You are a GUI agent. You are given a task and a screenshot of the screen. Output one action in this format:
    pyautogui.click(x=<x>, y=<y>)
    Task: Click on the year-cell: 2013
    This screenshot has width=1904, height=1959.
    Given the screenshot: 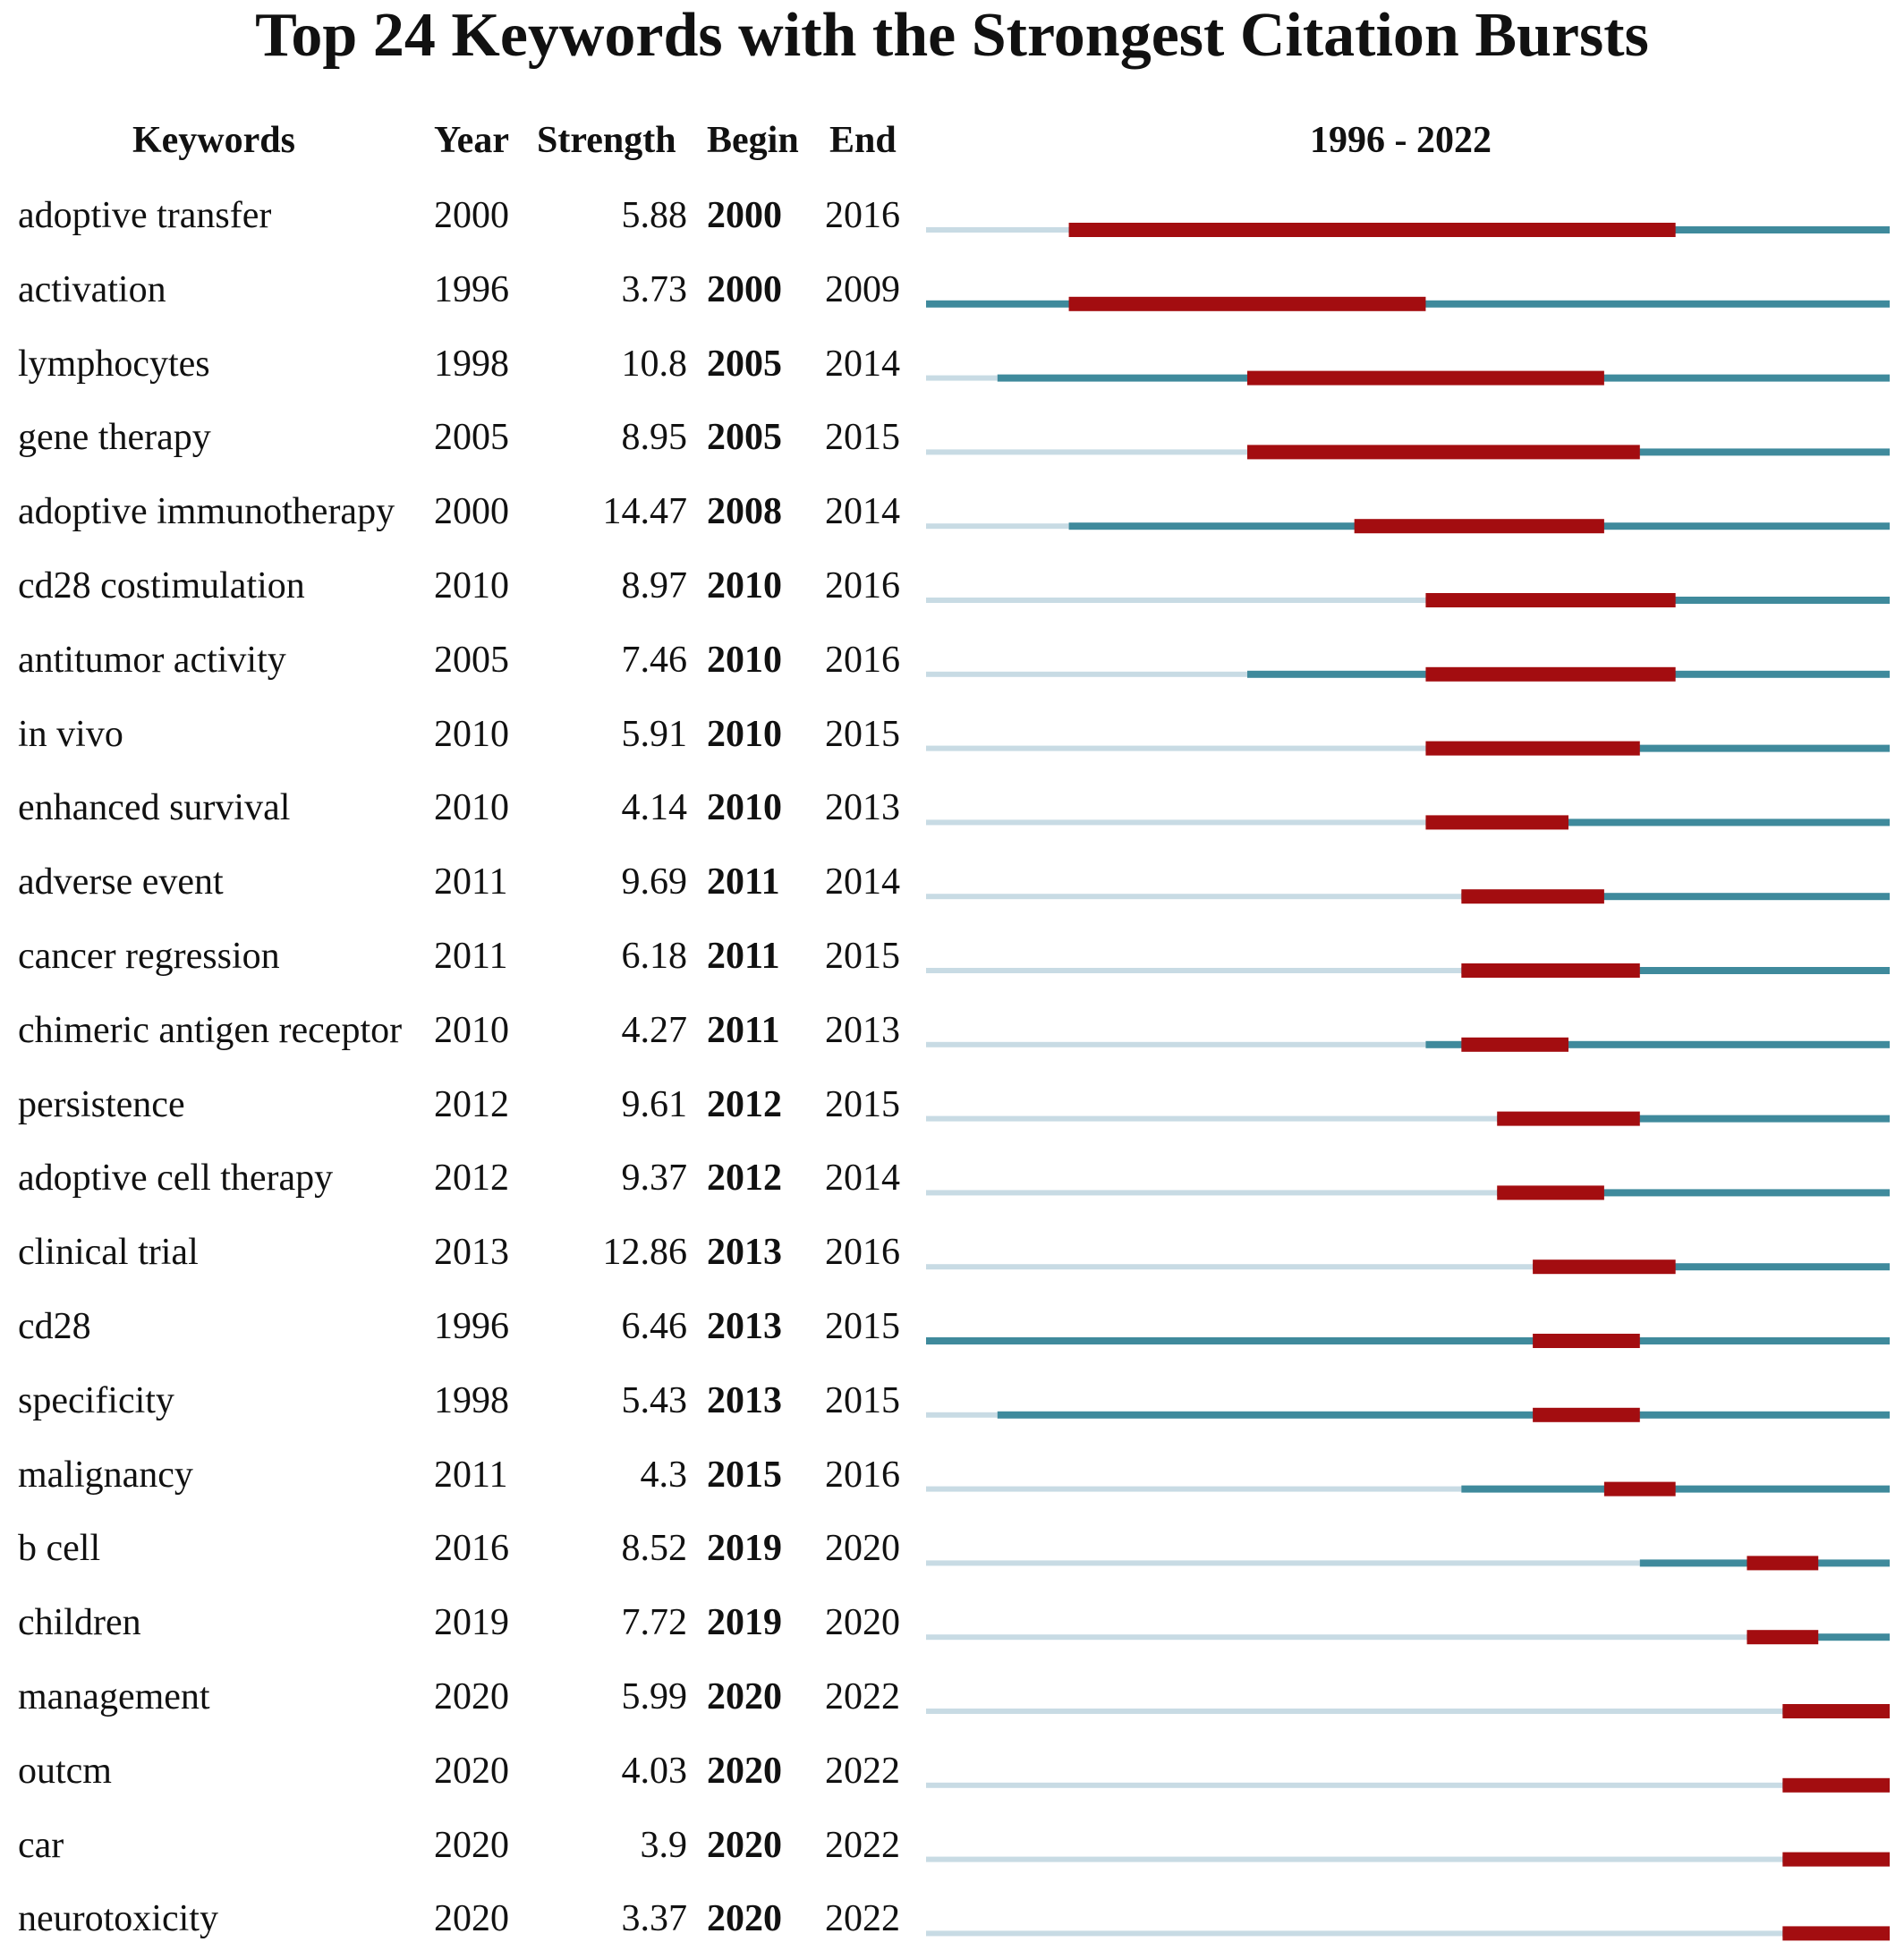 What is the action you would take?
    pyautogui.click(x=471, y=1253)
    